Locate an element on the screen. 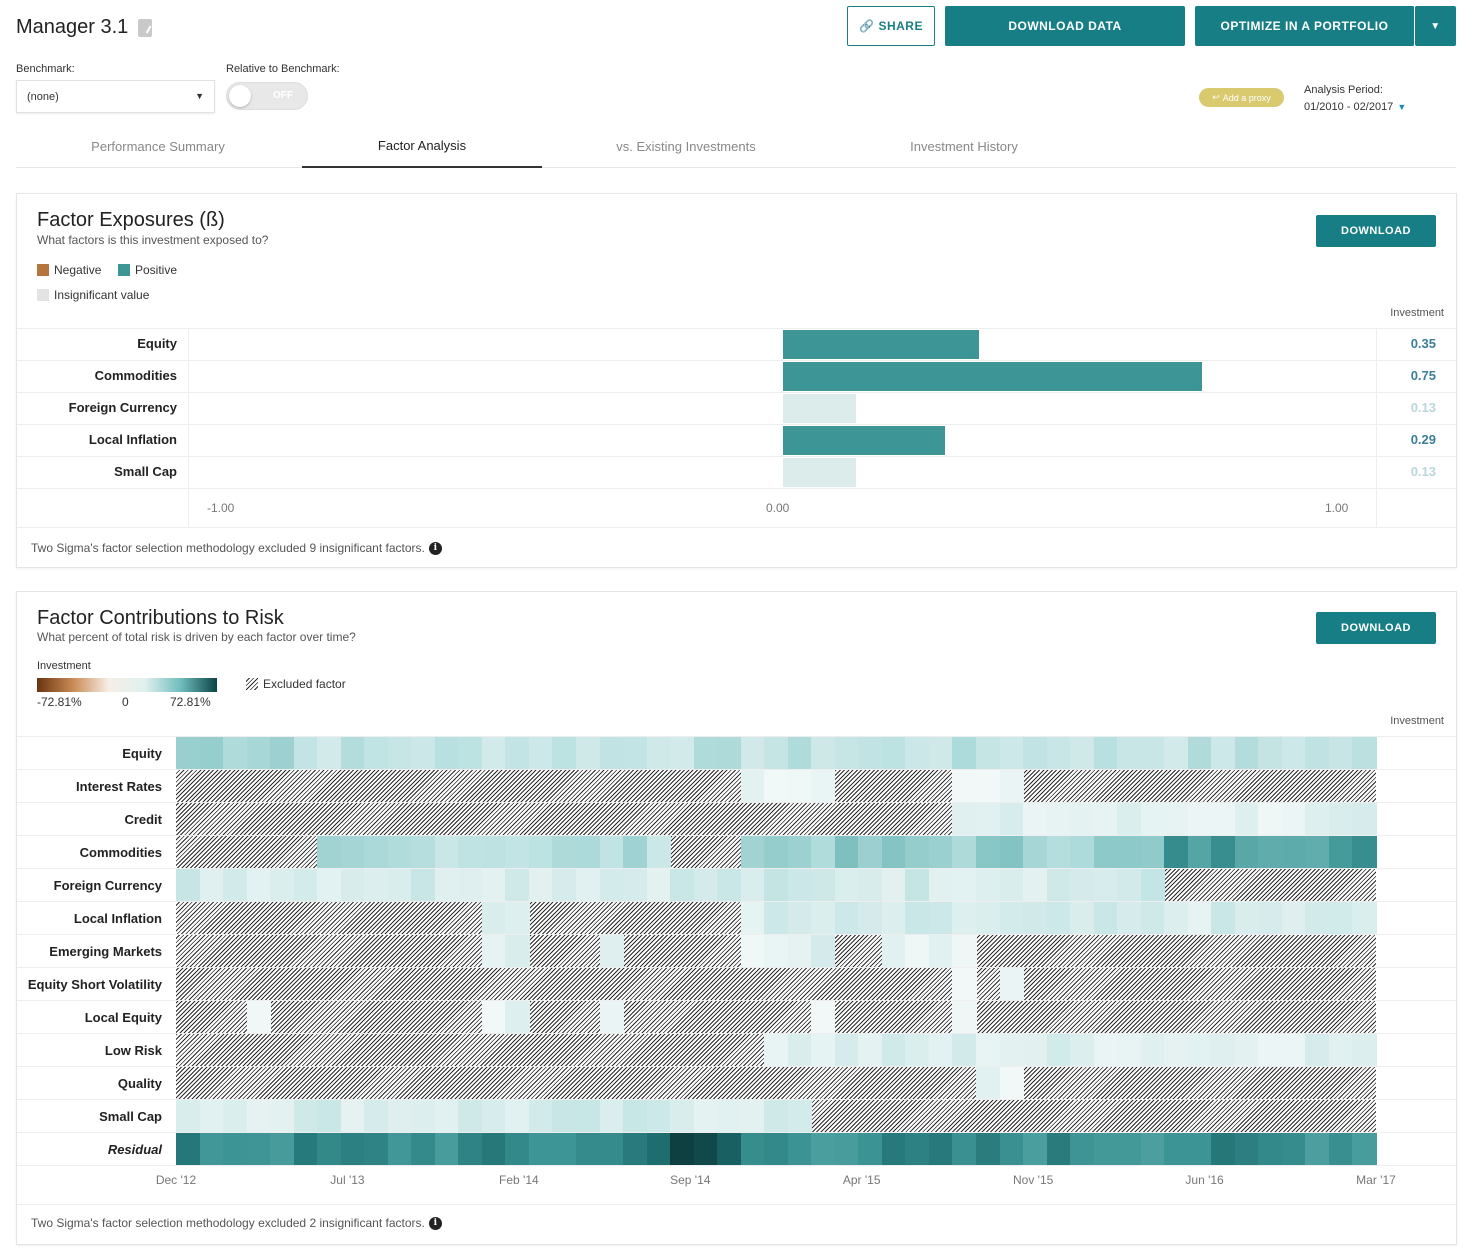  relative-benchmark-toggle: OFF is located at coordinates (267, 96).